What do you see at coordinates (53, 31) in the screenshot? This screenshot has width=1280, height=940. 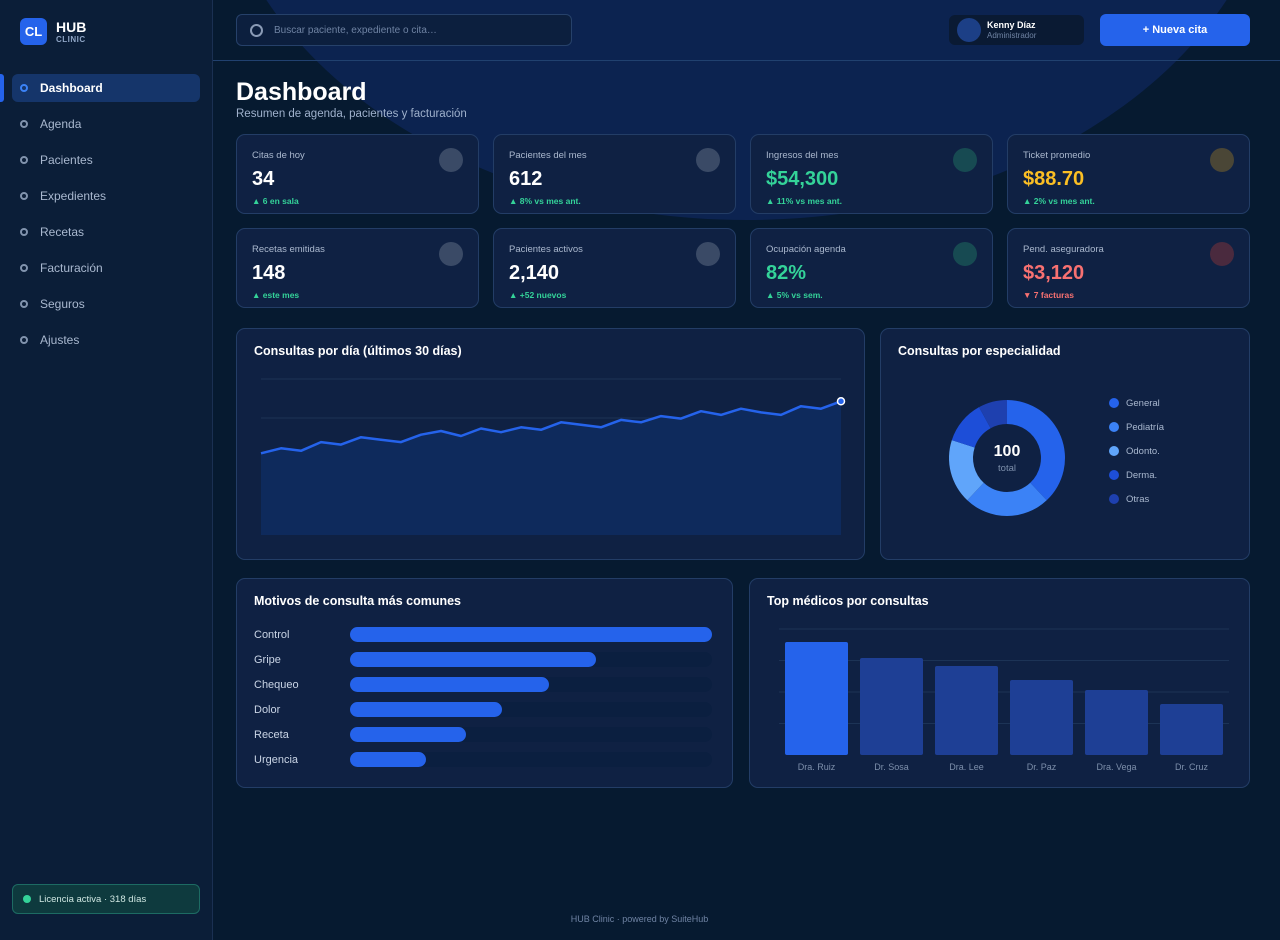 I see `brand: CL HUB CLINIC` at bounding box center [53, 31].